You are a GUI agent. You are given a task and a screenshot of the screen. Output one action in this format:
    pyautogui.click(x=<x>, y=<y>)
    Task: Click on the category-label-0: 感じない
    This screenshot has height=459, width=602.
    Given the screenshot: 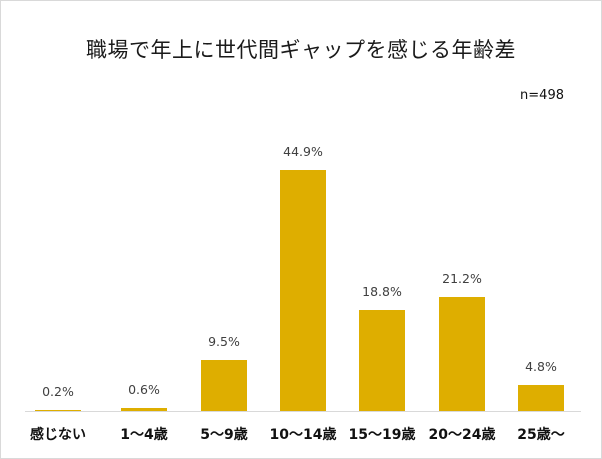 What is the action you would take?
    pyautogui.click(x=58, y=435)
    